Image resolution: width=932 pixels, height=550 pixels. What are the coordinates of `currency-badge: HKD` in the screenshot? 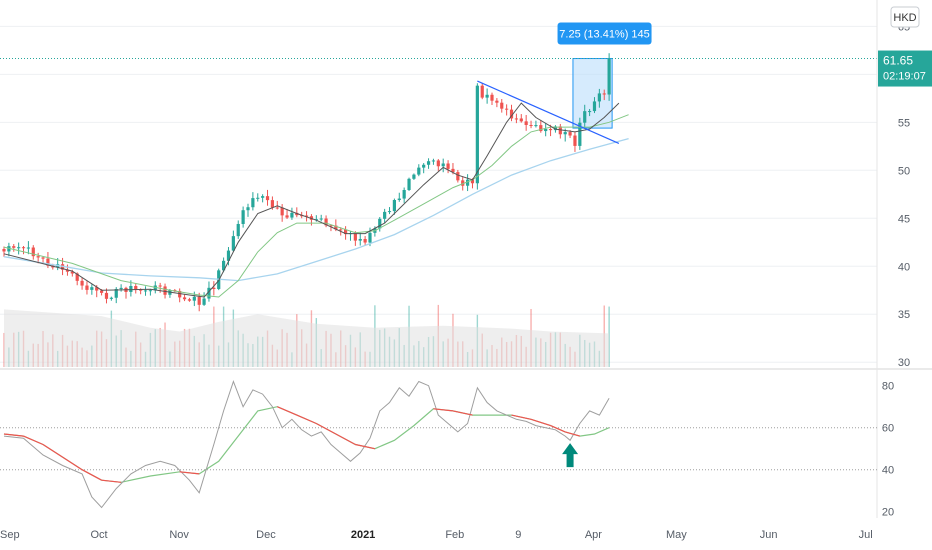 It's located at (905, 17).